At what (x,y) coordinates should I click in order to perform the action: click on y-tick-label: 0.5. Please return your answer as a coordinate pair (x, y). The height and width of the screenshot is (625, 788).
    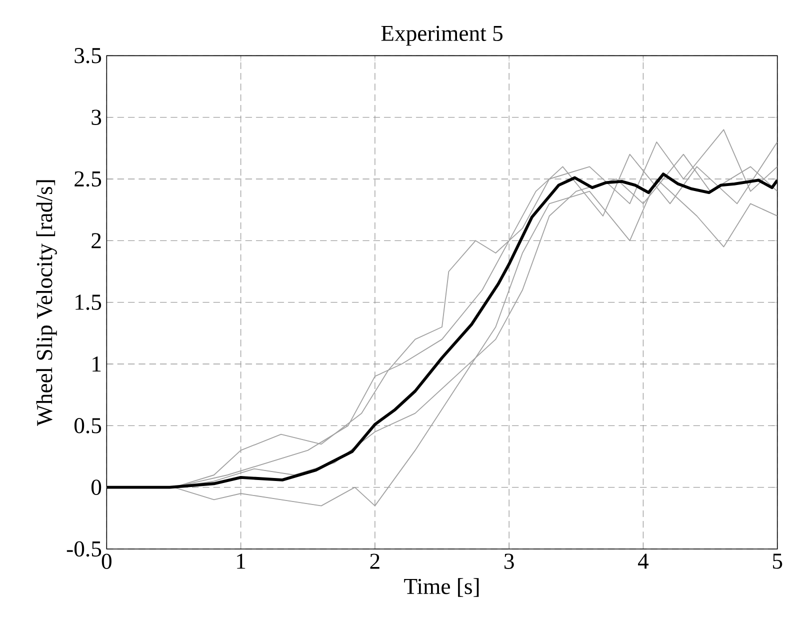
    Looking at the image, I should click on (88, 426).